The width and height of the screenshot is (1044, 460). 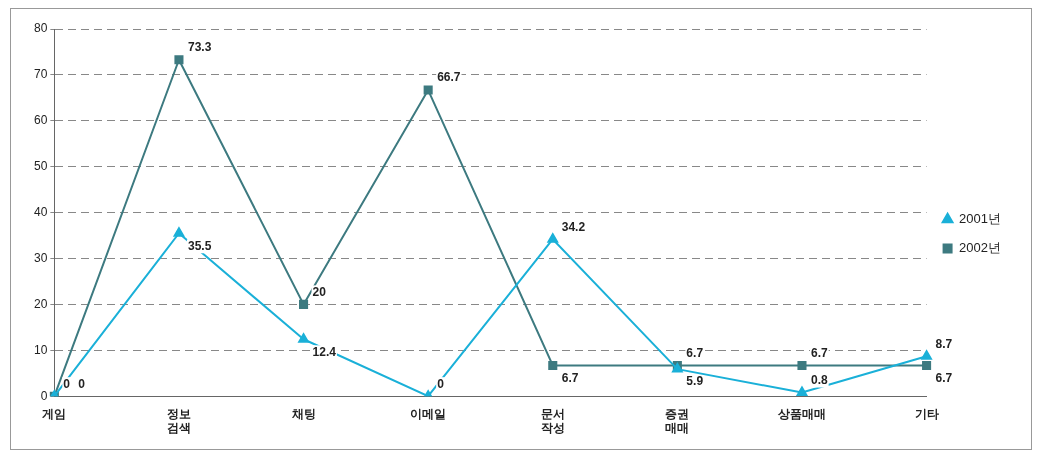 What do you see at coordinates (695, 381) in the screenshot?
I see `data-label: 5.9` at bounding box center [695, 381].